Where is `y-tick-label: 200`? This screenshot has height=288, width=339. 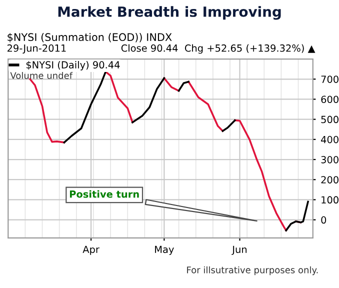
y-tick-label: 200 is located at coordinates (329, 180).